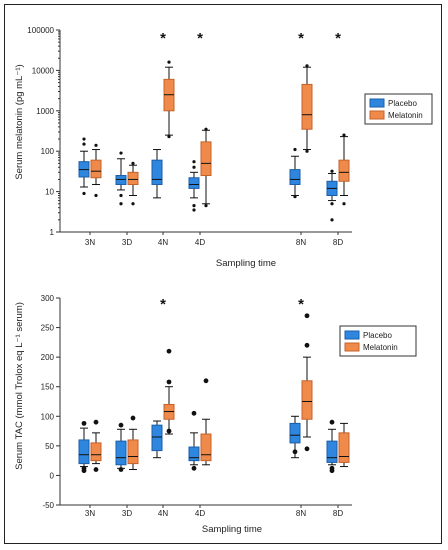  I want to click on legend-swatch-placebo, so click(377, 103).